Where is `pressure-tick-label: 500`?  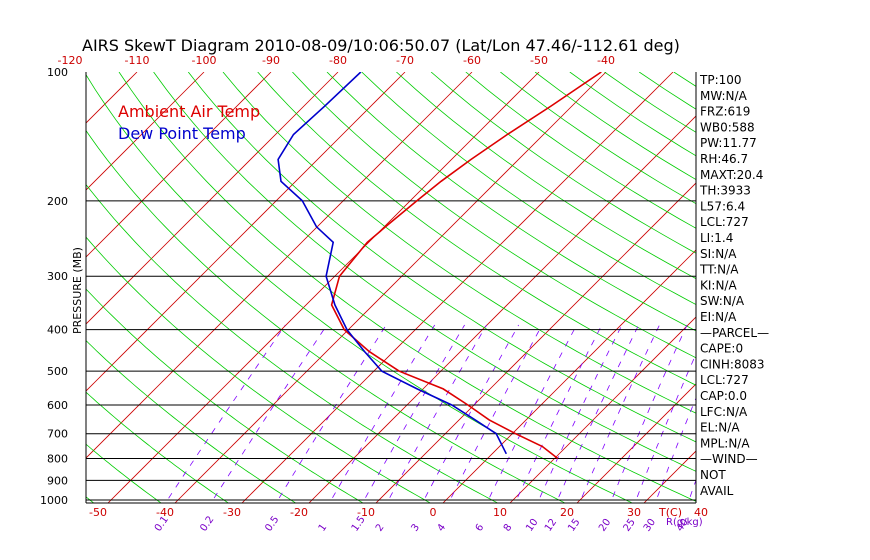 pressure-tick-label: 500 is located at coordinates (57, 371).